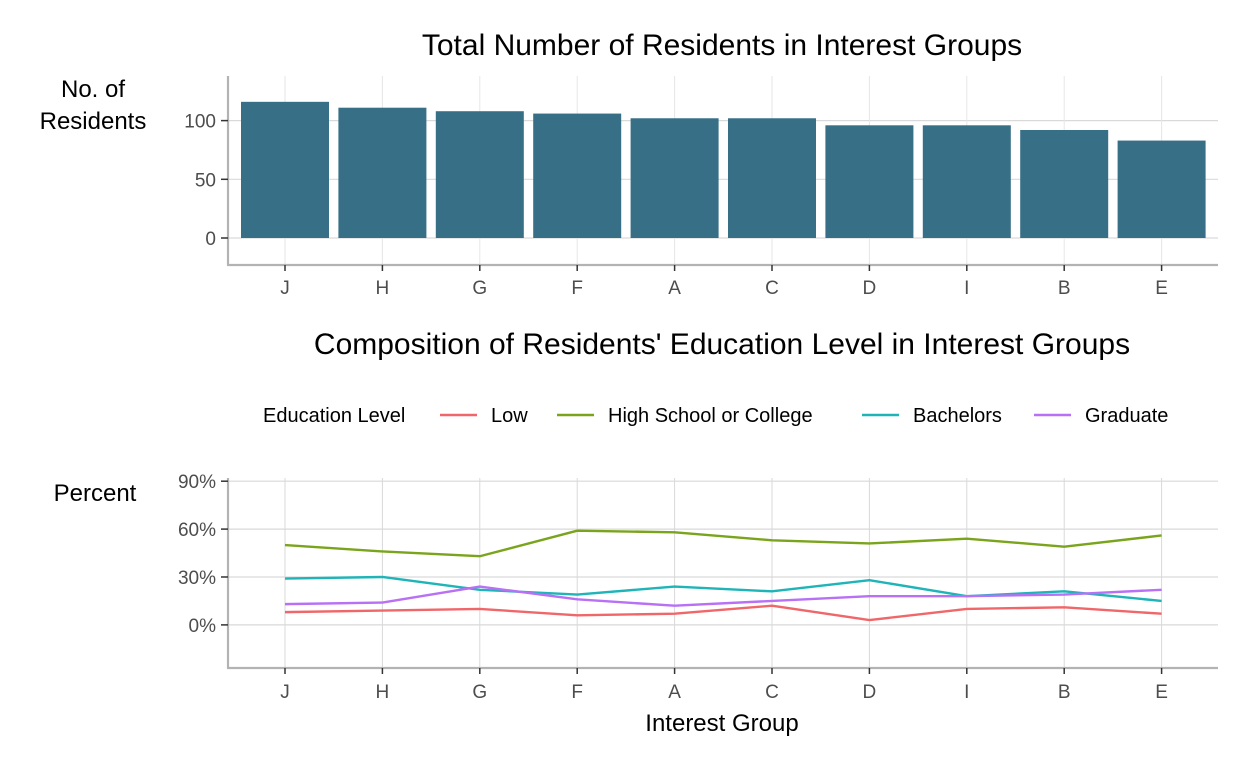 This screenshot has height=768, width=1248. I want to click on line-chart-xlabel: Interest Group, so click(721, 723).